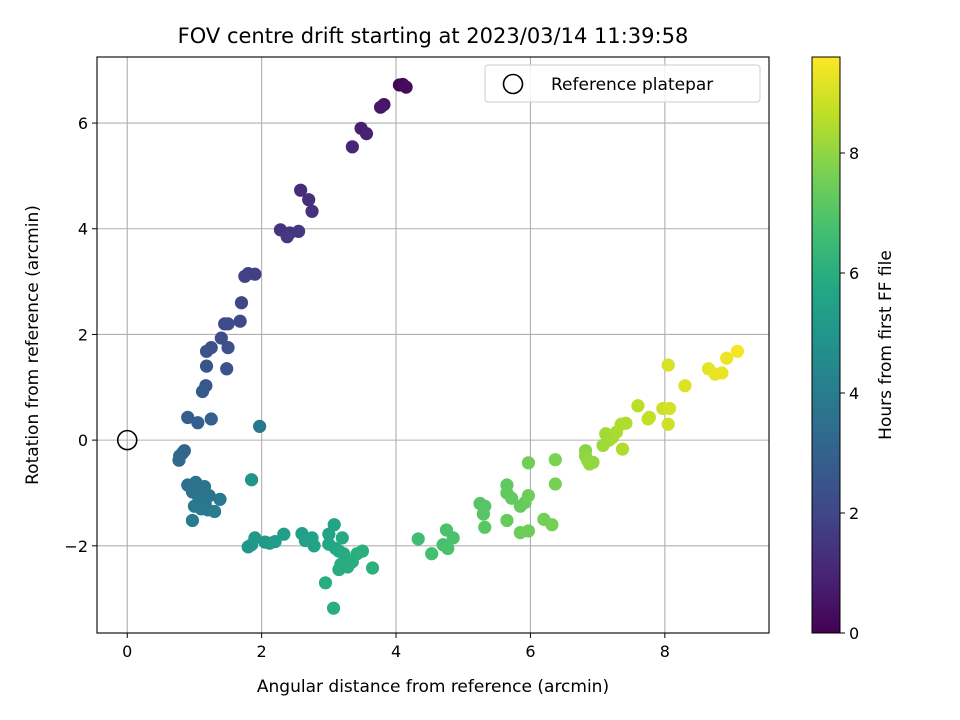 Image resolution: width=960 pixels, height=720 pixels. What do you see at coordinates (854, 633) in the screenshot?
I see `colorbar-tick-label: 0` at bounding box center [854, 633].